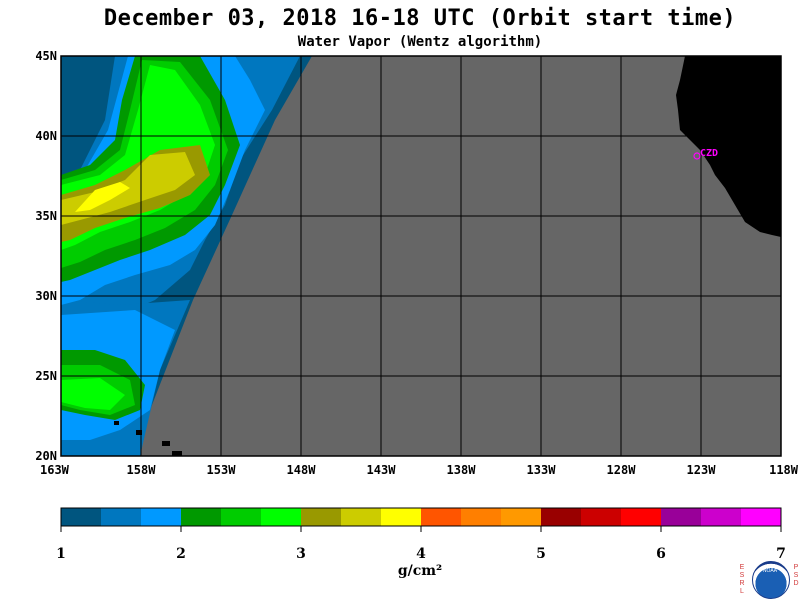 This screenshot has height=600, width=800. Describe the element at coordinates (61, 554) in the screenshot. I see `colorbar-tick-label: 1` at that location.